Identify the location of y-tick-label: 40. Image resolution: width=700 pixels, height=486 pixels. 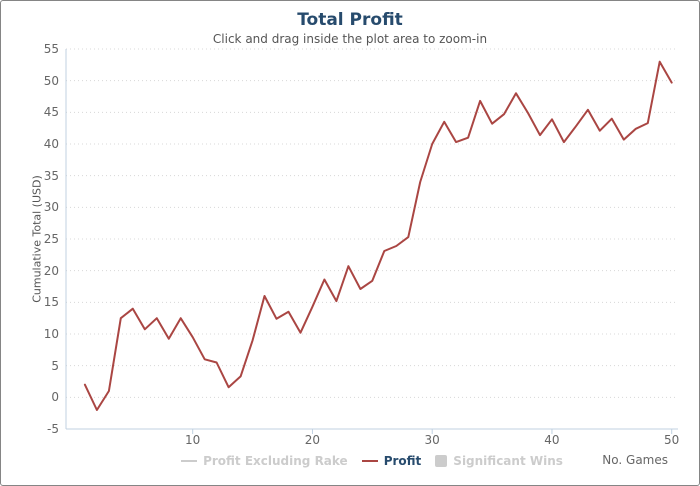
(51, 144).